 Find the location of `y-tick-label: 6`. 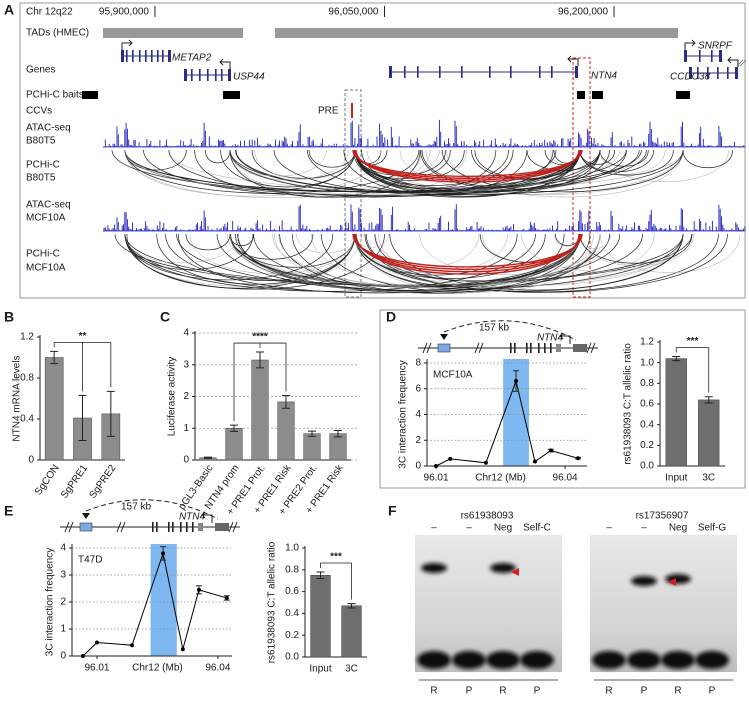

y-tick-label: 6 is located at coordinates (418, 388).